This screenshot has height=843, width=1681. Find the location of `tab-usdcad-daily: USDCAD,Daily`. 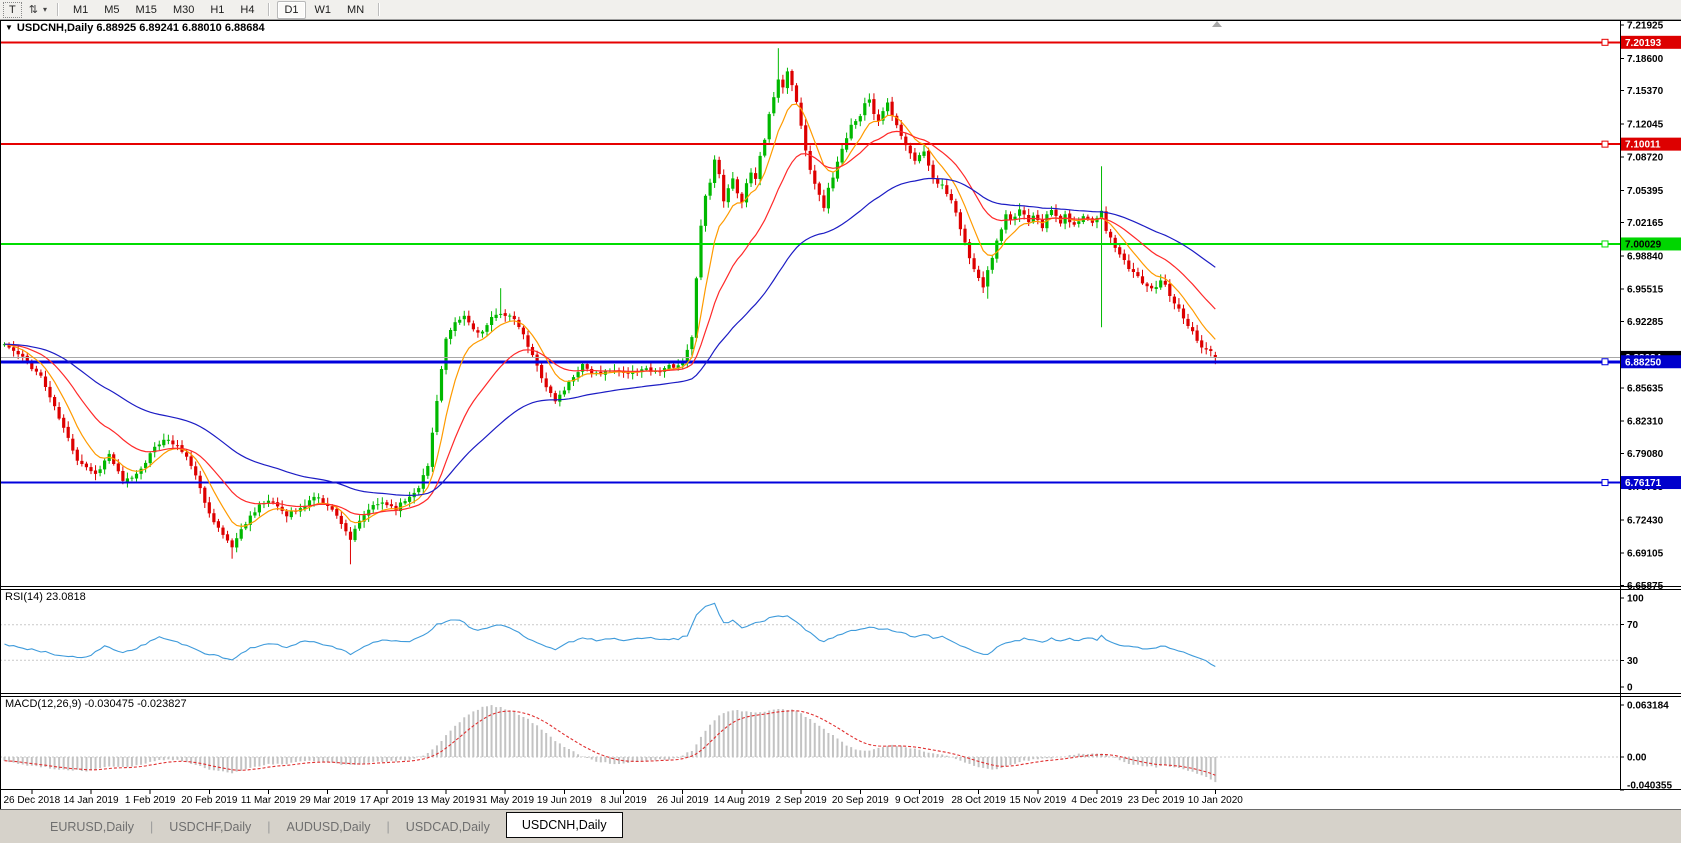

tab-usdcad-daily: USDCAD,Daily is located at coordinates (447, 826).